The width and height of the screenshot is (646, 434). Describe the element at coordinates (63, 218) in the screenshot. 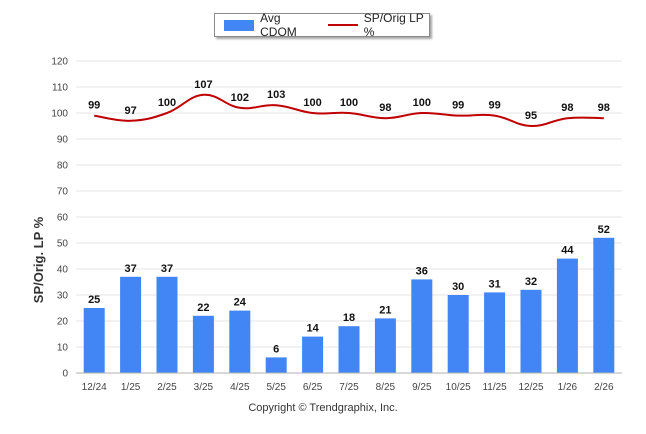

I see `y-tick-label: 60` at that location.